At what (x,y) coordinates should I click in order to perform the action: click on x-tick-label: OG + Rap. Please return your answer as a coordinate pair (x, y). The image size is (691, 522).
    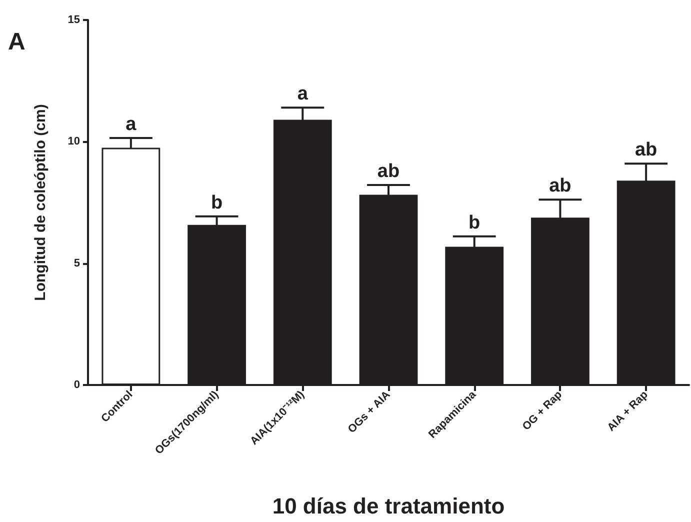
    Looking at the image, I should click on (542, 410).